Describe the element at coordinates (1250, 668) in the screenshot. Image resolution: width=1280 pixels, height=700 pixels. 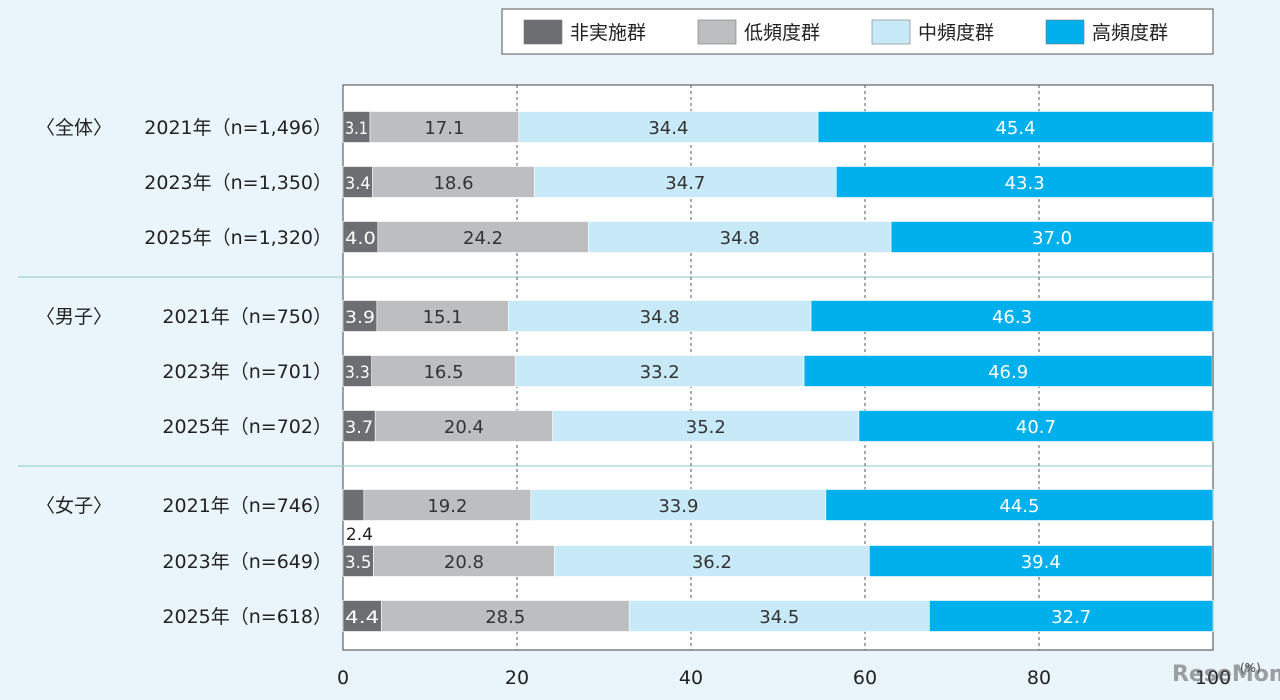
I see `x-axis-unit: (%)` at that location.